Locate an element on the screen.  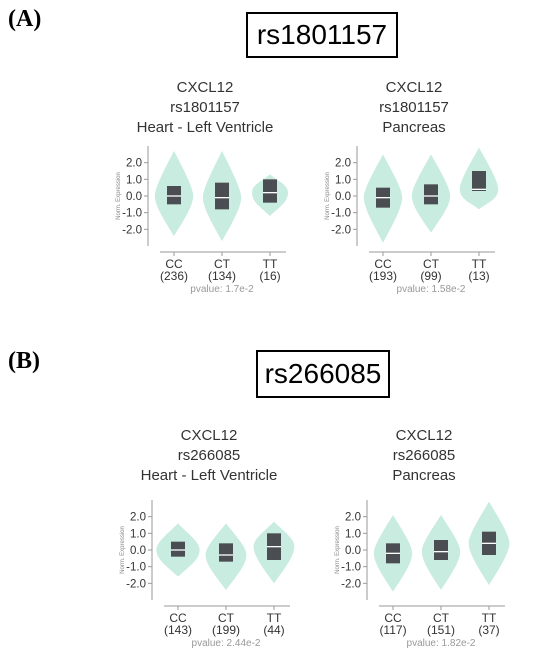
pvalue-label: pvalue: 2.44e-2 is located at coordinates (226, 643).